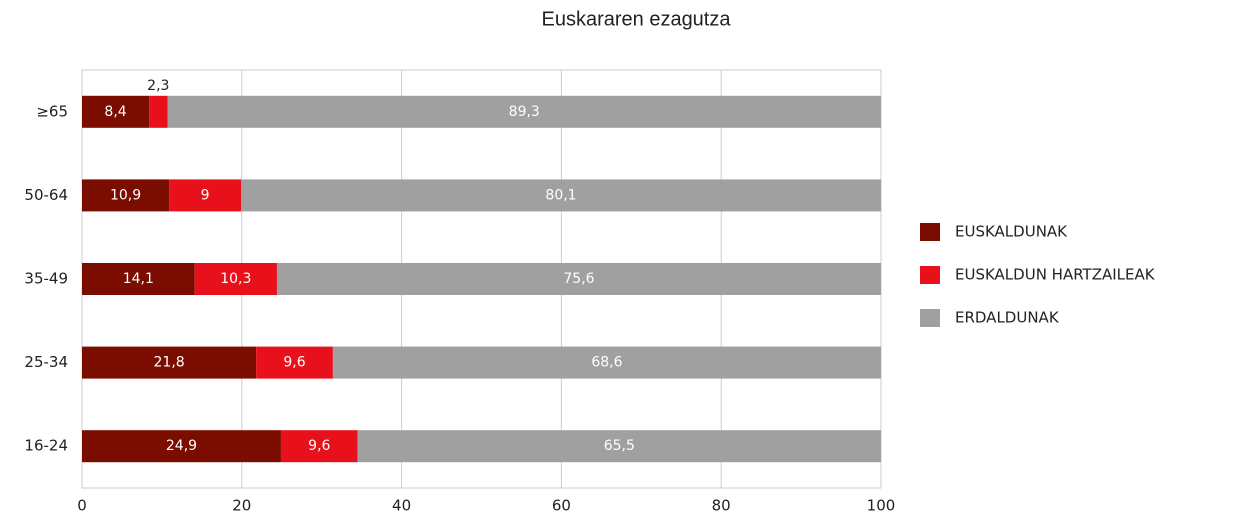 Image resolution: width=1246 pixels, height=522 pixels. What do you see at coordinates (158, 86) in the screenshot?
I see `data-label: 2,3` at bounding box center [158, 86].